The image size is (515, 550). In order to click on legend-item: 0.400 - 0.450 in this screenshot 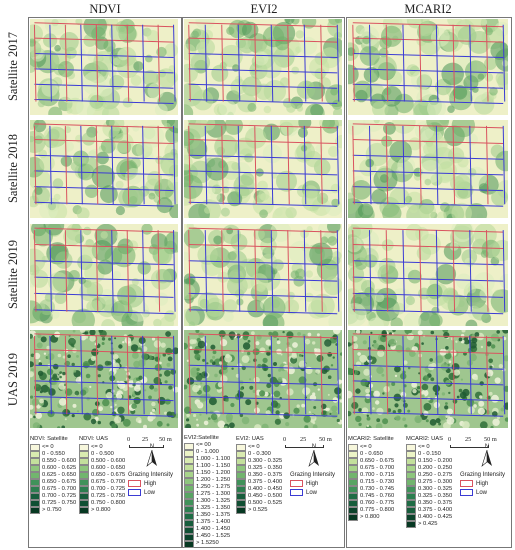, I will do `click(259, 489)`.